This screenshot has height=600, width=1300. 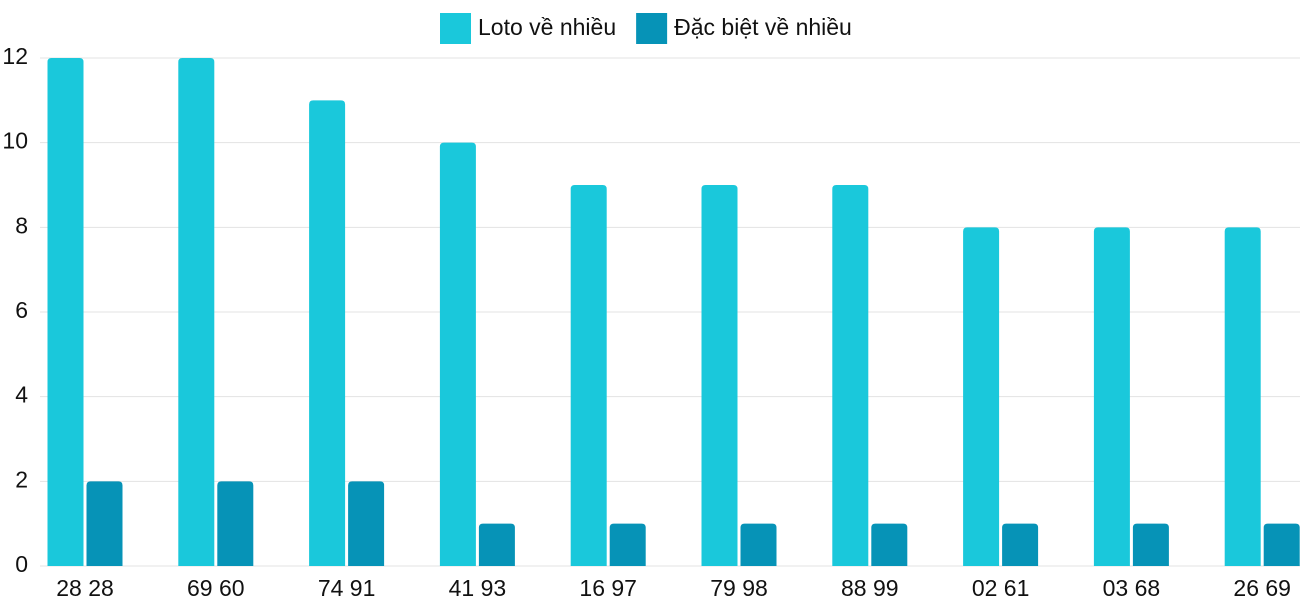 I want to click on y-tick-label: 0, so click(x=21, y=564).